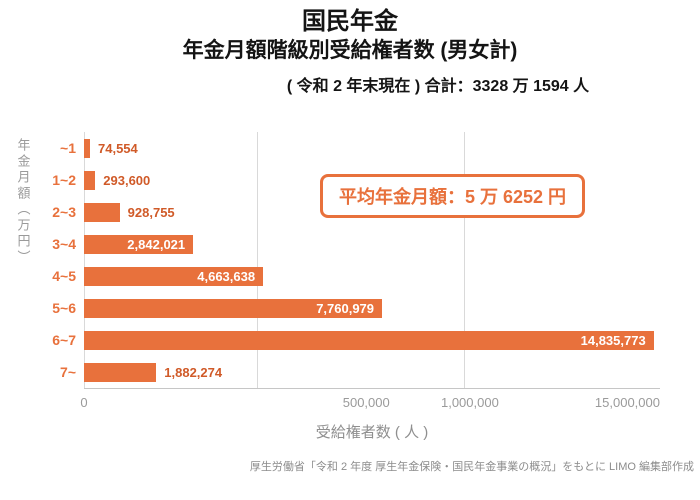 The height and width of the screenshot is (500, 700). What do you see at coordinates (64, 276) in the screenshot?
I see `category-label: 4~5` at bounding box center [64, 276].